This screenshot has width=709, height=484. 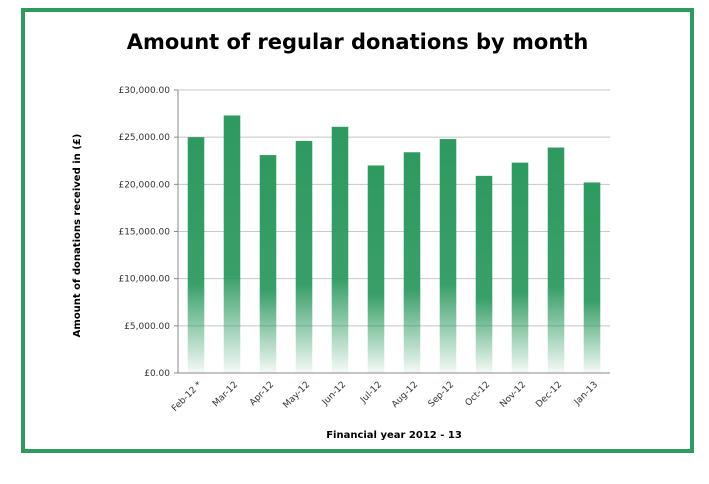 I want to click on x-tick-label: Oct-12, so click(x=478, y=394).